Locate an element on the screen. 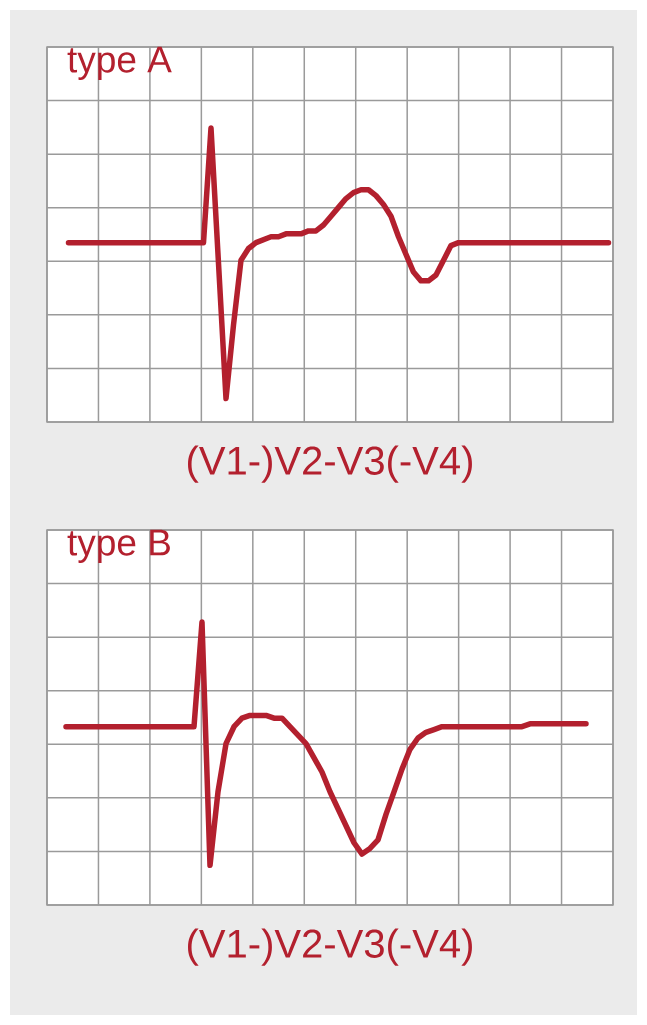 Image resolution: width=647 pixels, height=1025 pixels. chart-title: type A is located at coordinates (119, 63).